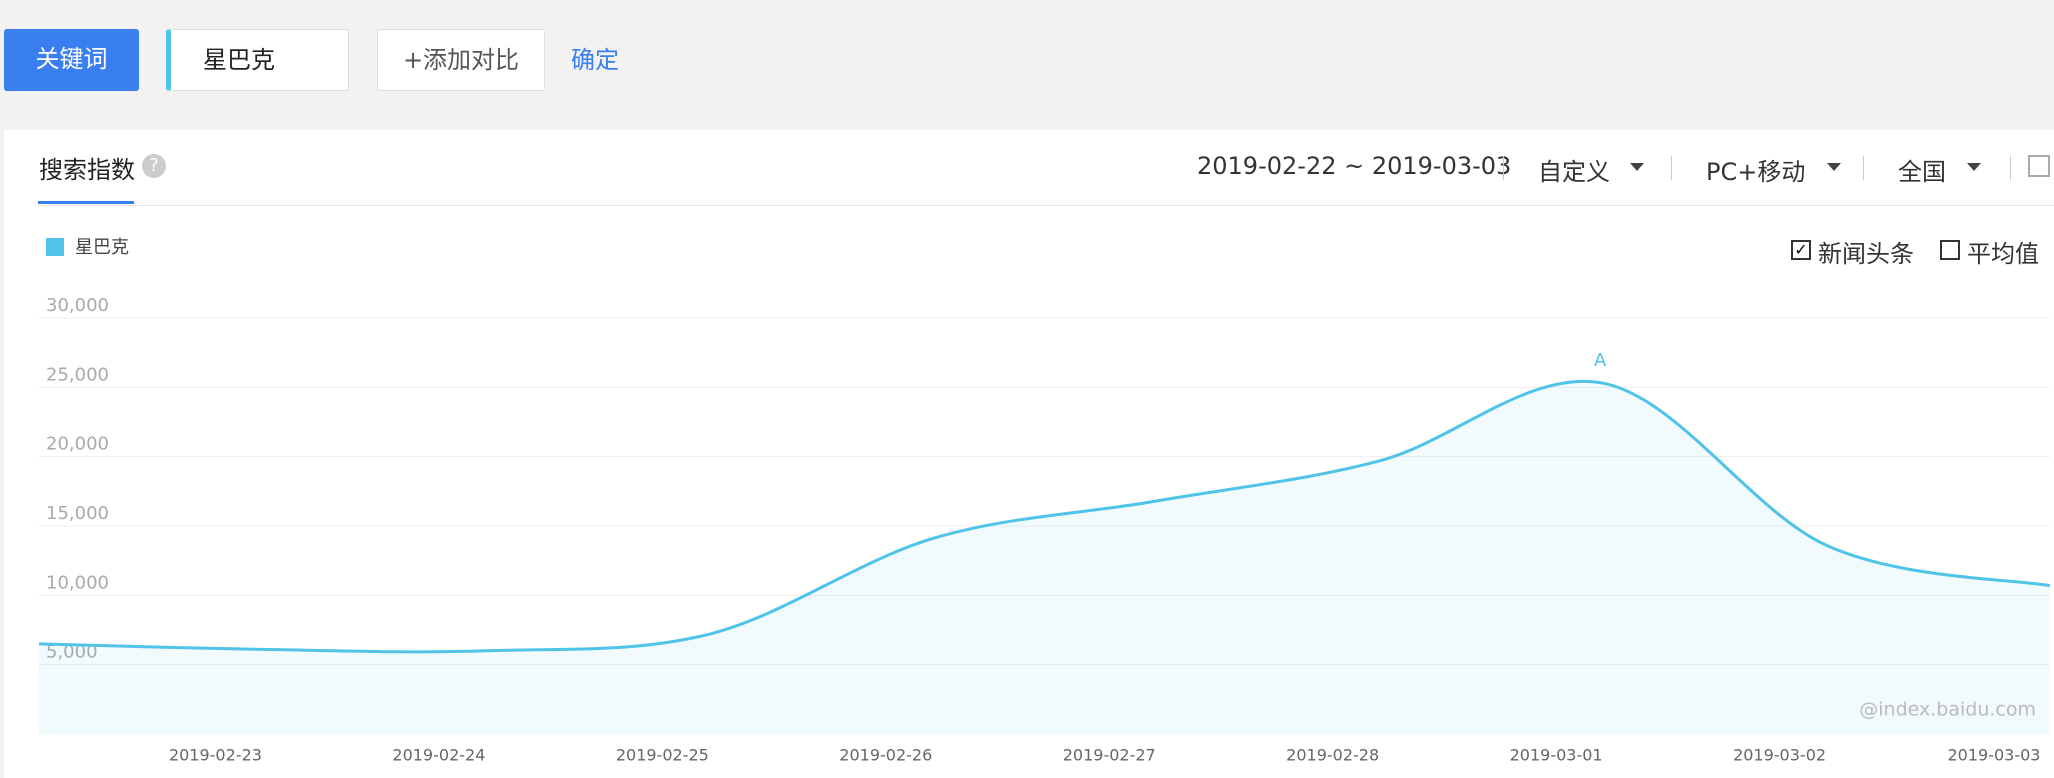 The image size is (2054, 778). I want to click on checkbox-label: 新闻头条, so click(1866, 254).